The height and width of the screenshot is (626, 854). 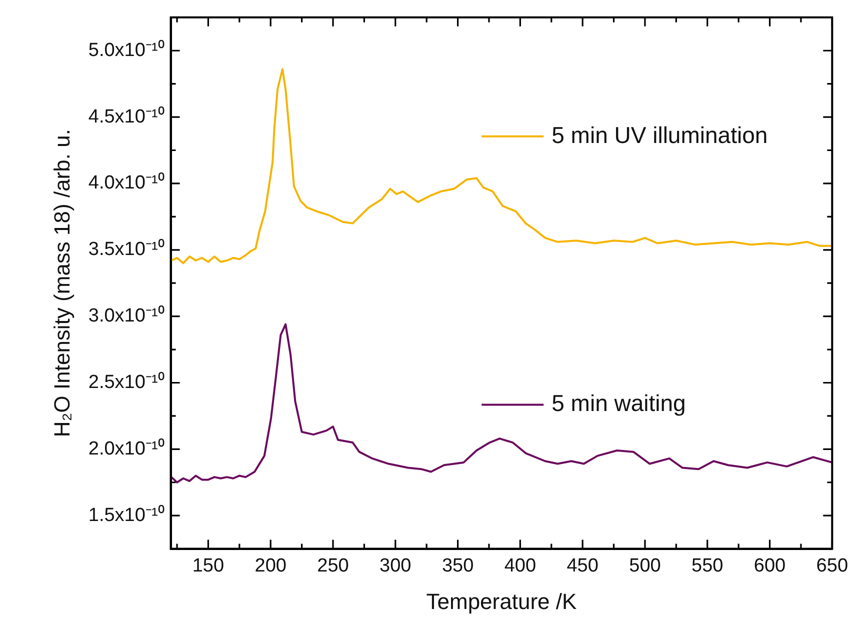 What do you see at coordinates (61, 283) in the screenshot?
I see `y-axis-title: H₂O Intensity (mass 18) /arb. u.` at bounding box center [61, 283].